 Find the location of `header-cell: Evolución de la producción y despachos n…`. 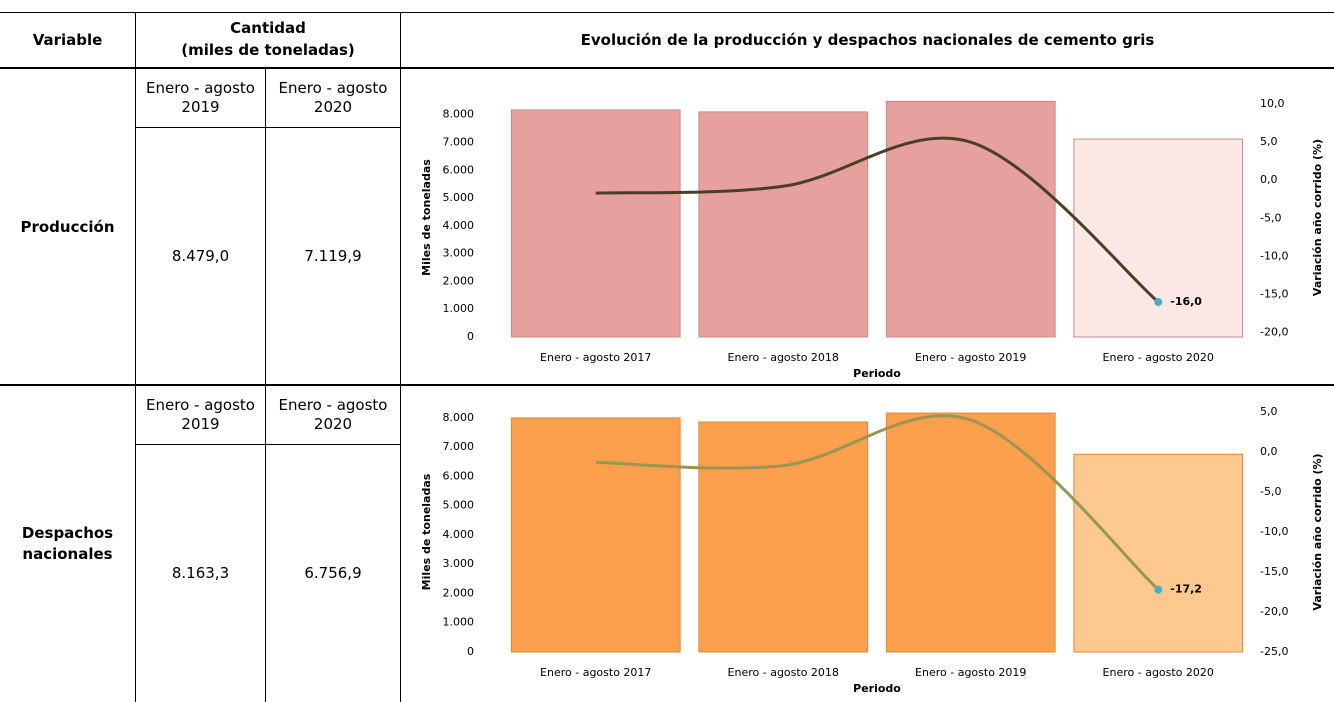

header-cell: Evolución de la producción y despachos n… is located at coordinates (867, 40).